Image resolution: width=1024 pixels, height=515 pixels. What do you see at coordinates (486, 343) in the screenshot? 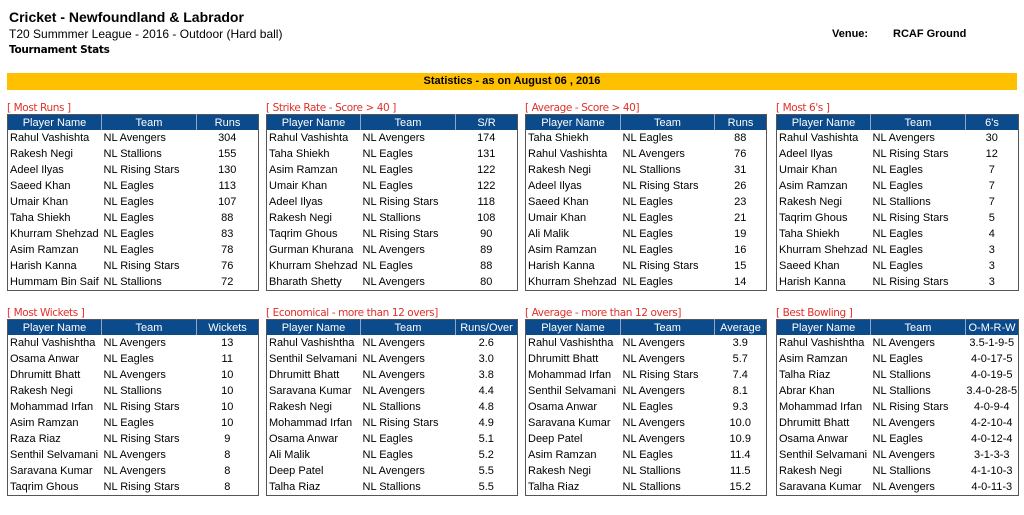
I see `value-cell: 2.6` at bounding box center [486, 343].